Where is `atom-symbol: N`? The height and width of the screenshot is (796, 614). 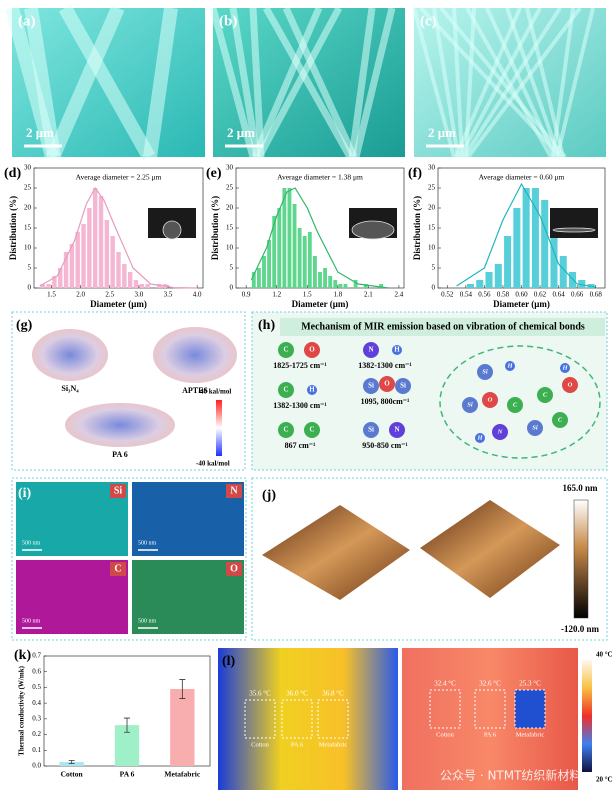 atom-symbol: N is located at coordinates (500, 431).